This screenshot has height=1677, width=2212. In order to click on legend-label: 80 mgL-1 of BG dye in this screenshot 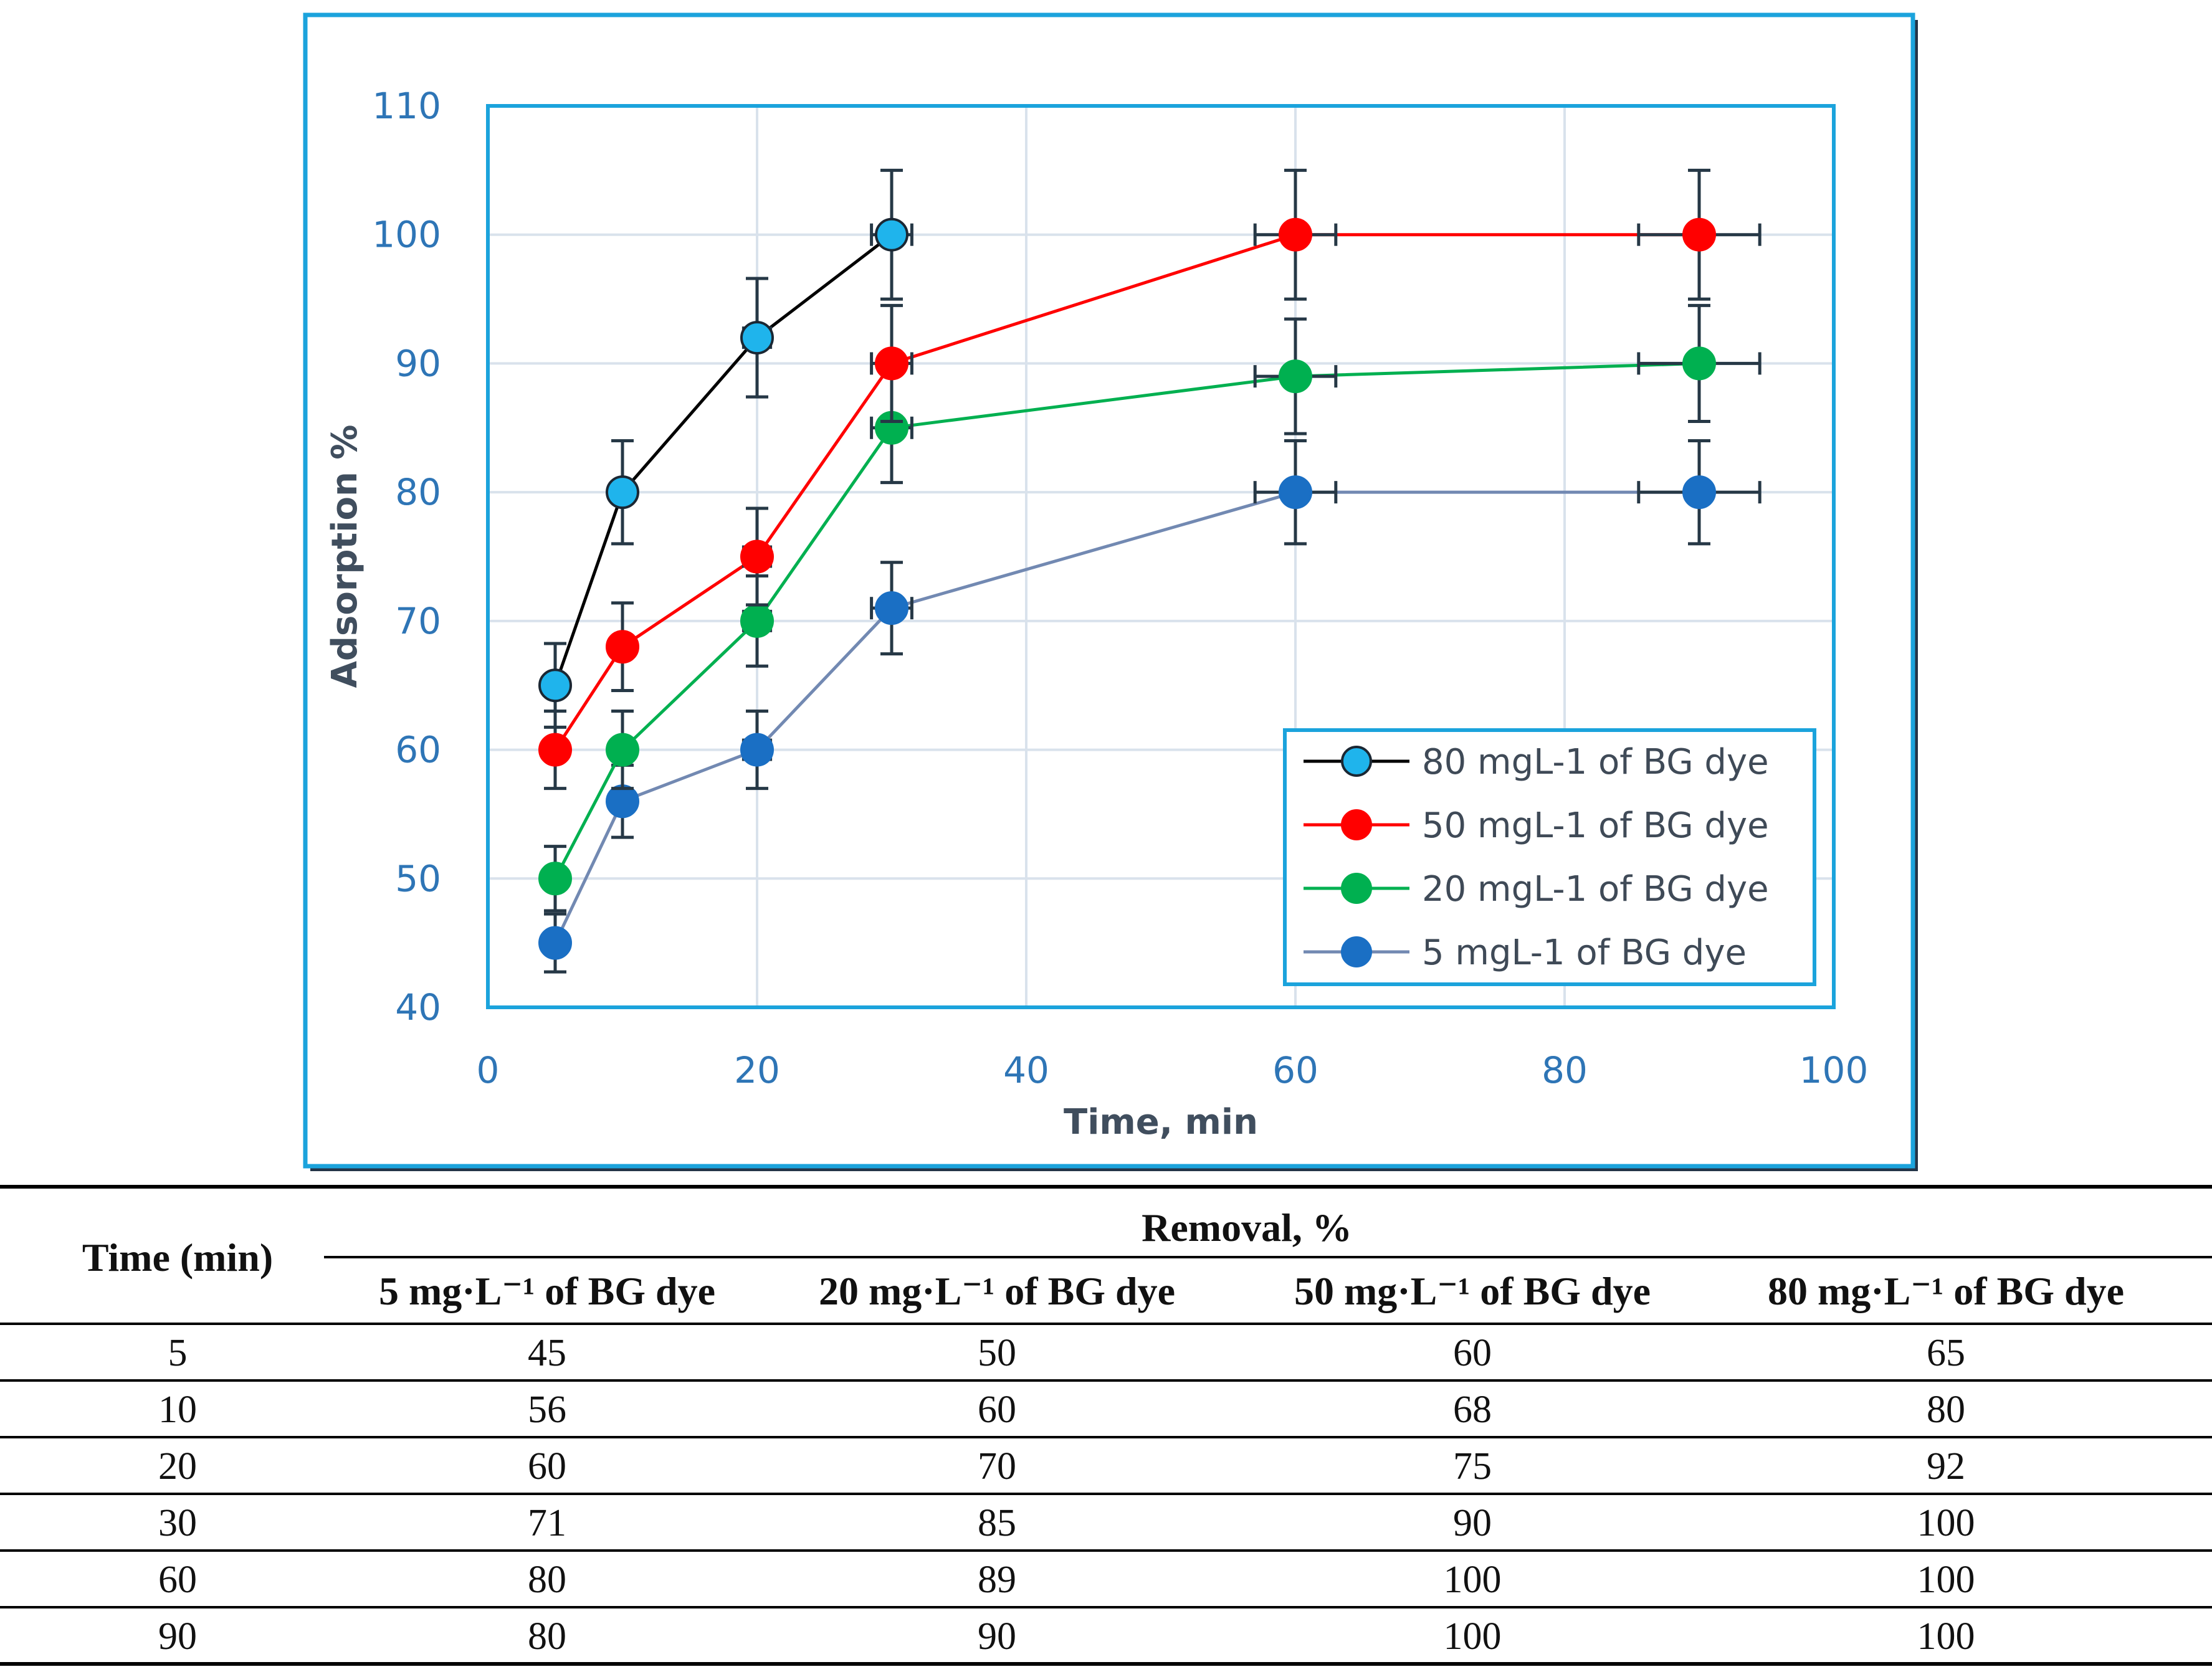, I will do `click(1595, 762)`.